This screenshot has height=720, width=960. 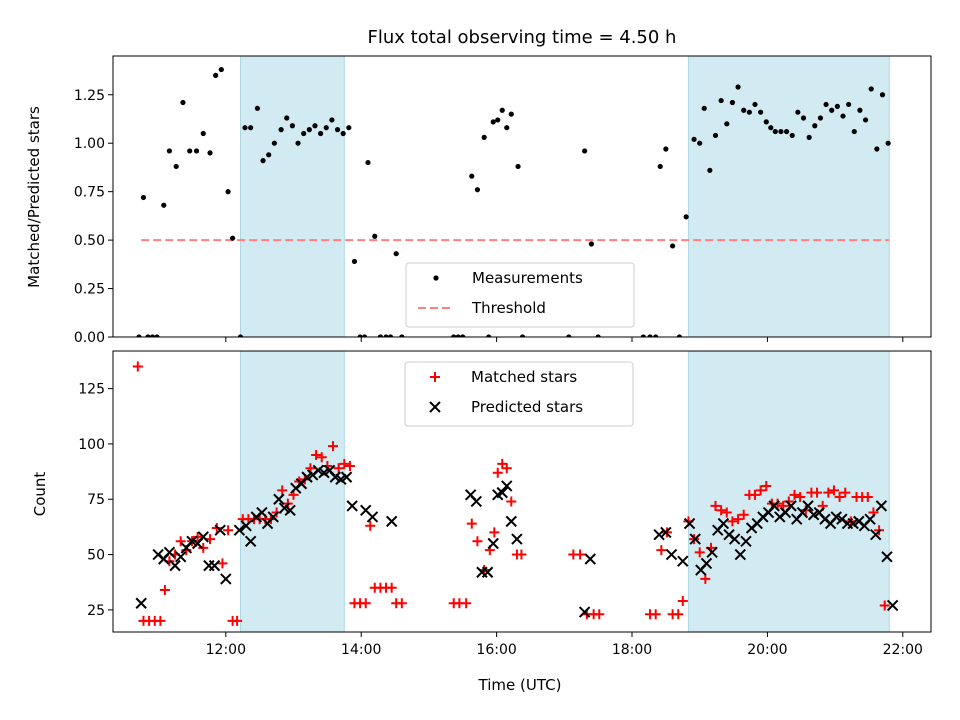 What do you see at coordinates (34, 197) in the screenshot?
I see `top-y-axis-label: Matched/Predicted stars` at bounding box center [34, 197].